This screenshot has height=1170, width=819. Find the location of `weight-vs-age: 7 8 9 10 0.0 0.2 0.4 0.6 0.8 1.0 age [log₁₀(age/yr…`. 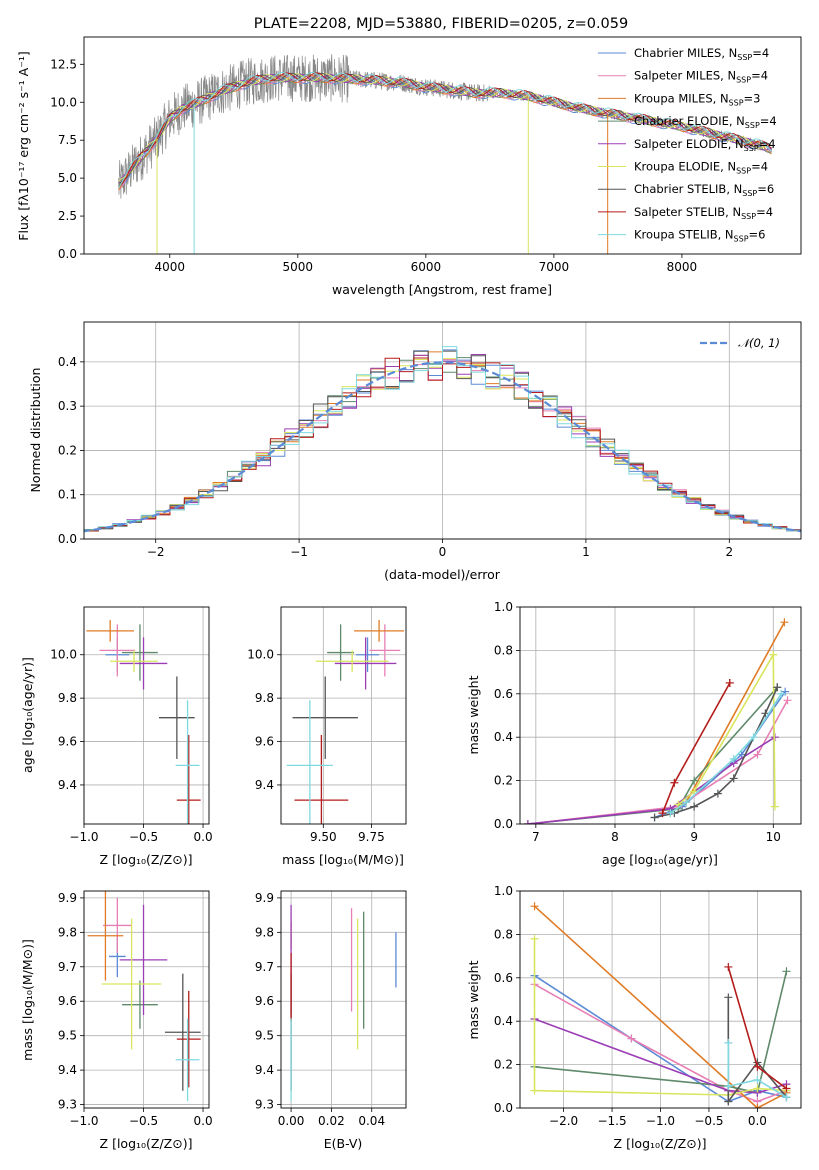

weight-vs-age: 7 8 9 10 0.0 0.2 0.4 0.6 0.8 1.0 age [log₁₀(age/yr… is located at coordinates (634, 733).